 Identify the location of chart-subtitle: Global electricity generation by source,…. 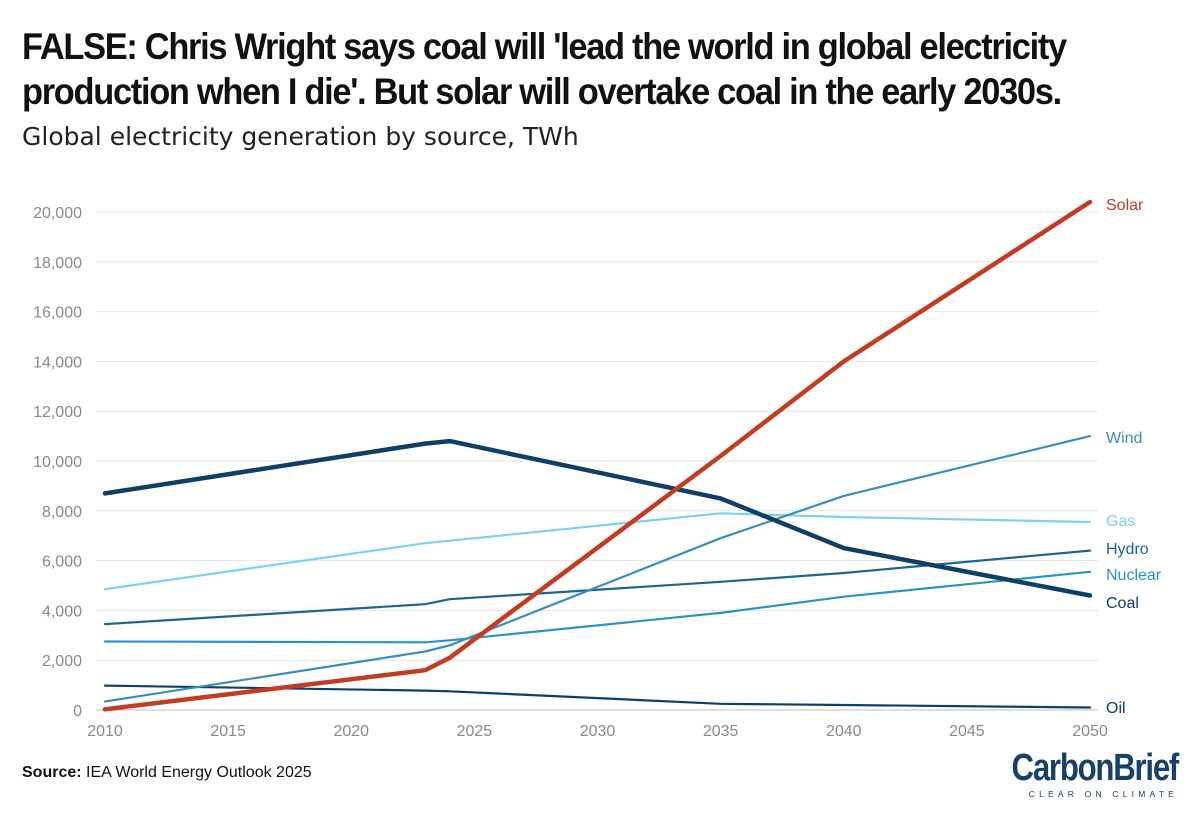
(300, 136).